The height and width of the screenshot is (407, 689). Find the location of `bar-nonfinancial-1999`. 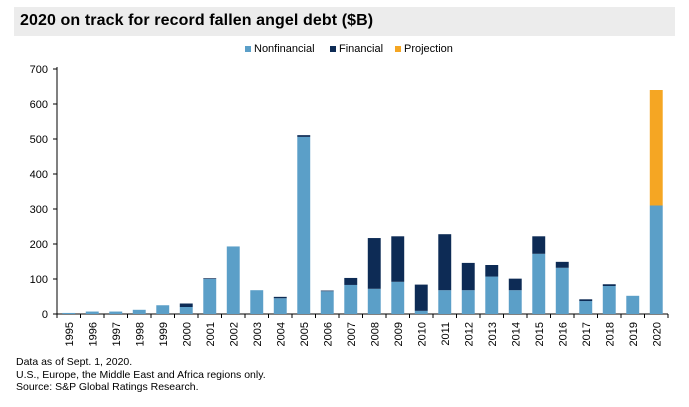

bar-nonfinancial-1999 is located at coordinates (163, 309).